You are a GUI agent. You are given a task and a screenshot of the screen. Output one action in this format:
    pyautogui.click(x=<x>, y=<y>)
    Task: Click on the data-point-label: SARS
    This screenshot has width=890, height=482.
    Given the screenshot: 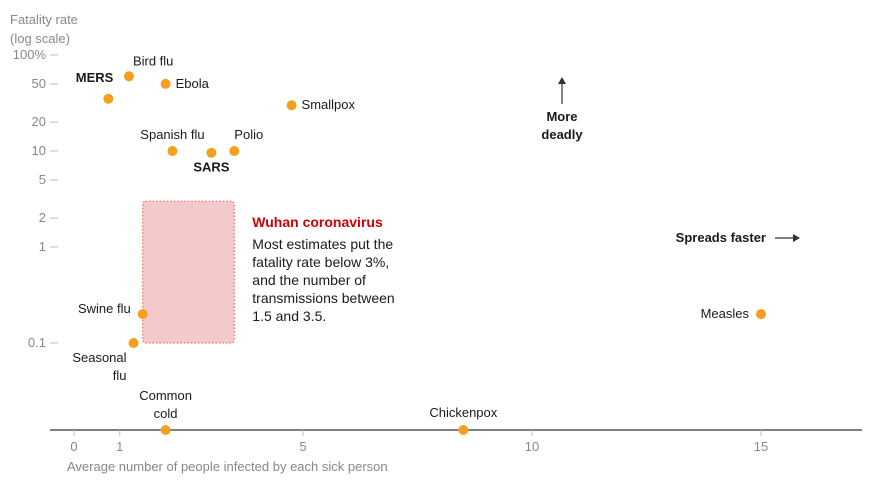 What is the action you would take?
    pyautogui.click(x=211, y=167)
    